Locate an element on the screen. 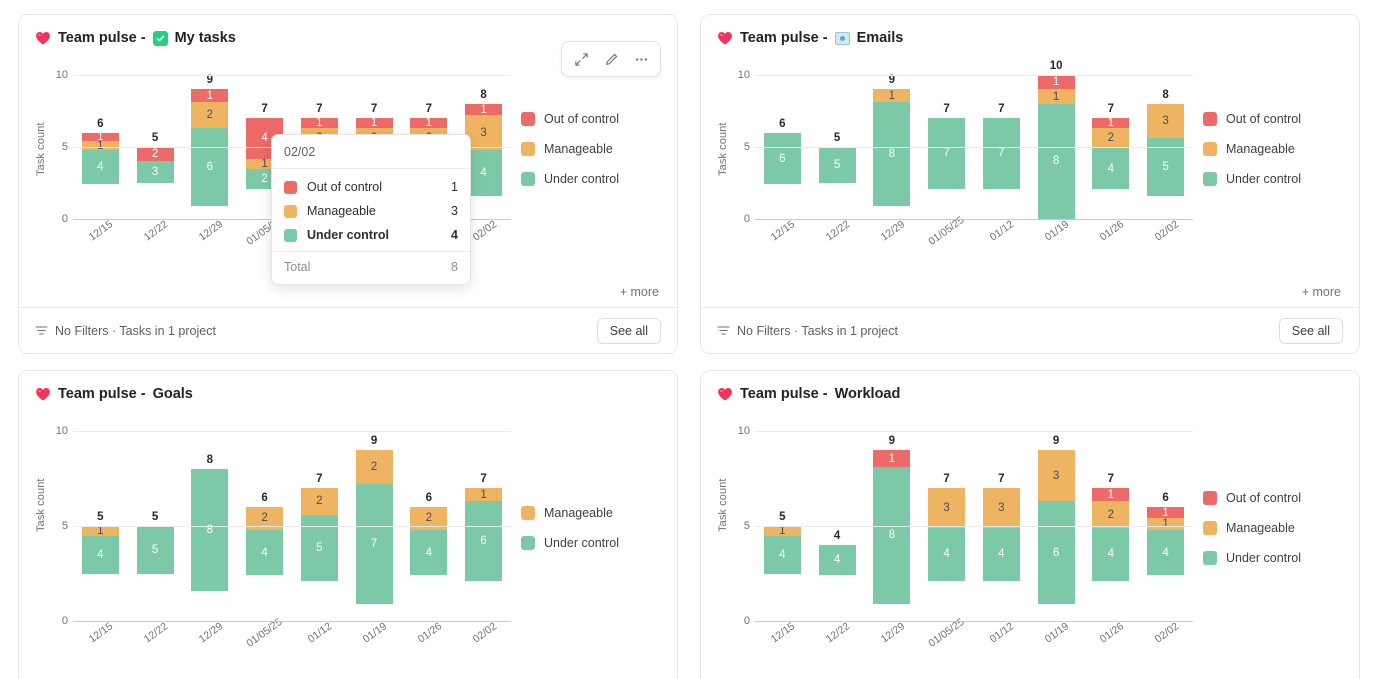 This screenshot has height=679, width=1397. bar-segment: 7 is located at coordinates (1001, 153).